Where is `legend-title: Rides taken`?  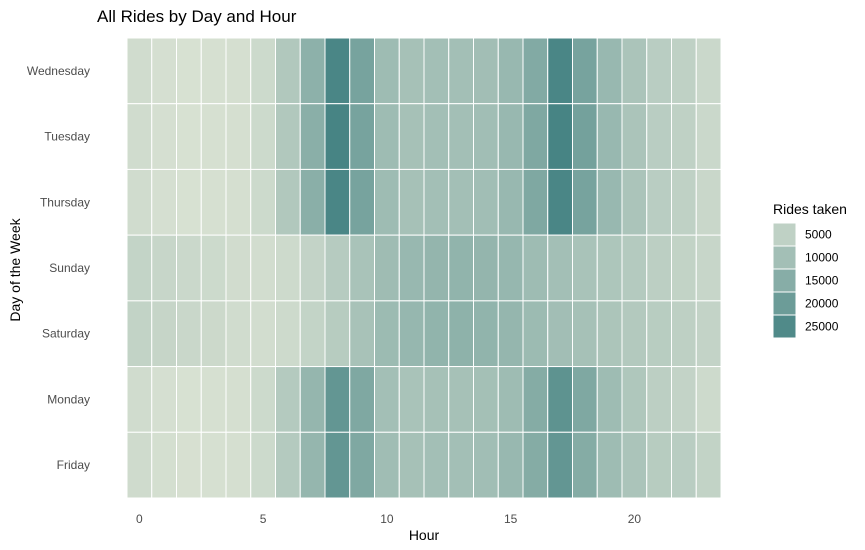 legend-title: Rides taken is located at coordinates (810, 209).